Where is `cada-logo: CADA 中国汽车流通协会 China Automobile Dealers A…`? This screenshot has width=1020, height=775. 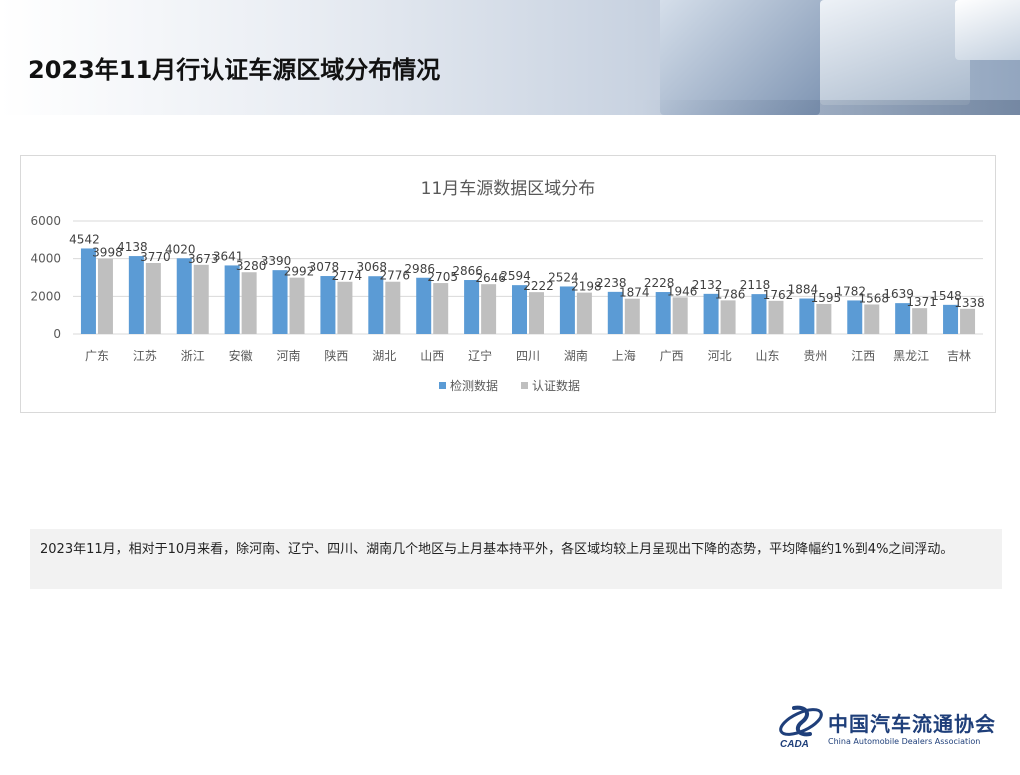
cada-logo: CADA 中国汽车流通协会 China Automobile Dealers A… is located at coordinates (892, 727).